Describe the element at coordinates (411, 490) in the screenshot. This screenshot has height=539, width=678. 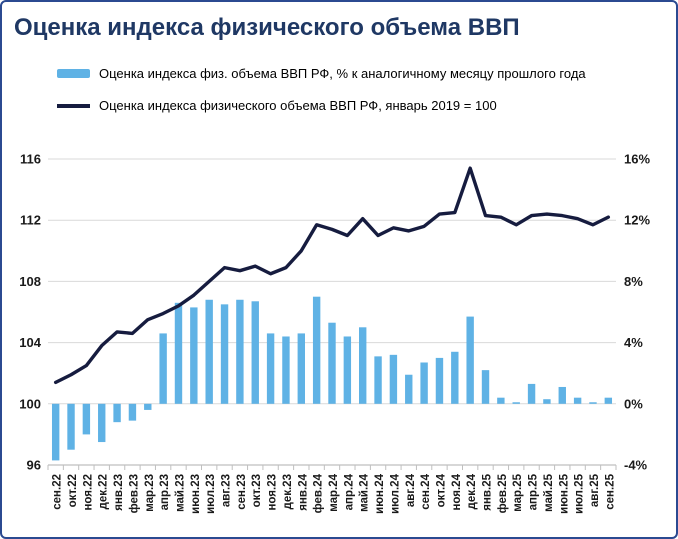
I see `svg-text: авг.24` at that location.